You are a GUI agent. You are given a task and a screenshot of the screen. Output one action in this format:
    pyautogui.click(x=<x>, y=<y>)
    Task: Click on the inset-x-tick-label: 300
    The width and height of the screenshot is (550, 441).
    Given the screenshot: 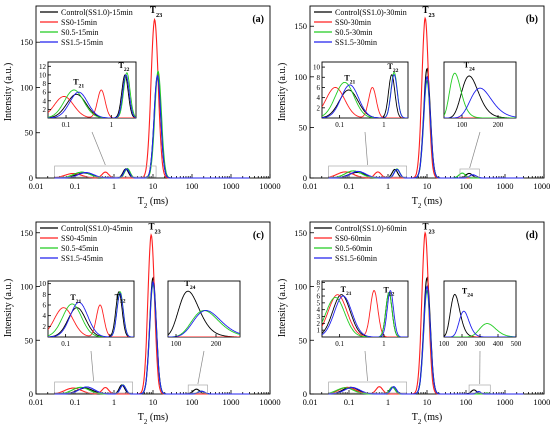 What is the action you would take?
    pyautogui.click(x=480, y=344)
    